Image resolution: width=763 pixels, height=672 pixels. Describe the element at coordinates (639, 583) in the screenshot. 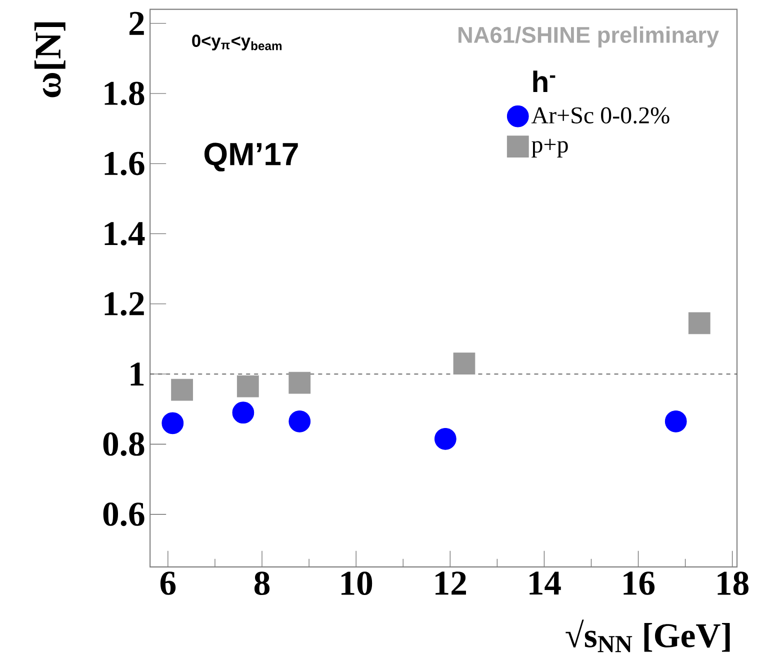

I see `x-tick-label: 16` at that location.